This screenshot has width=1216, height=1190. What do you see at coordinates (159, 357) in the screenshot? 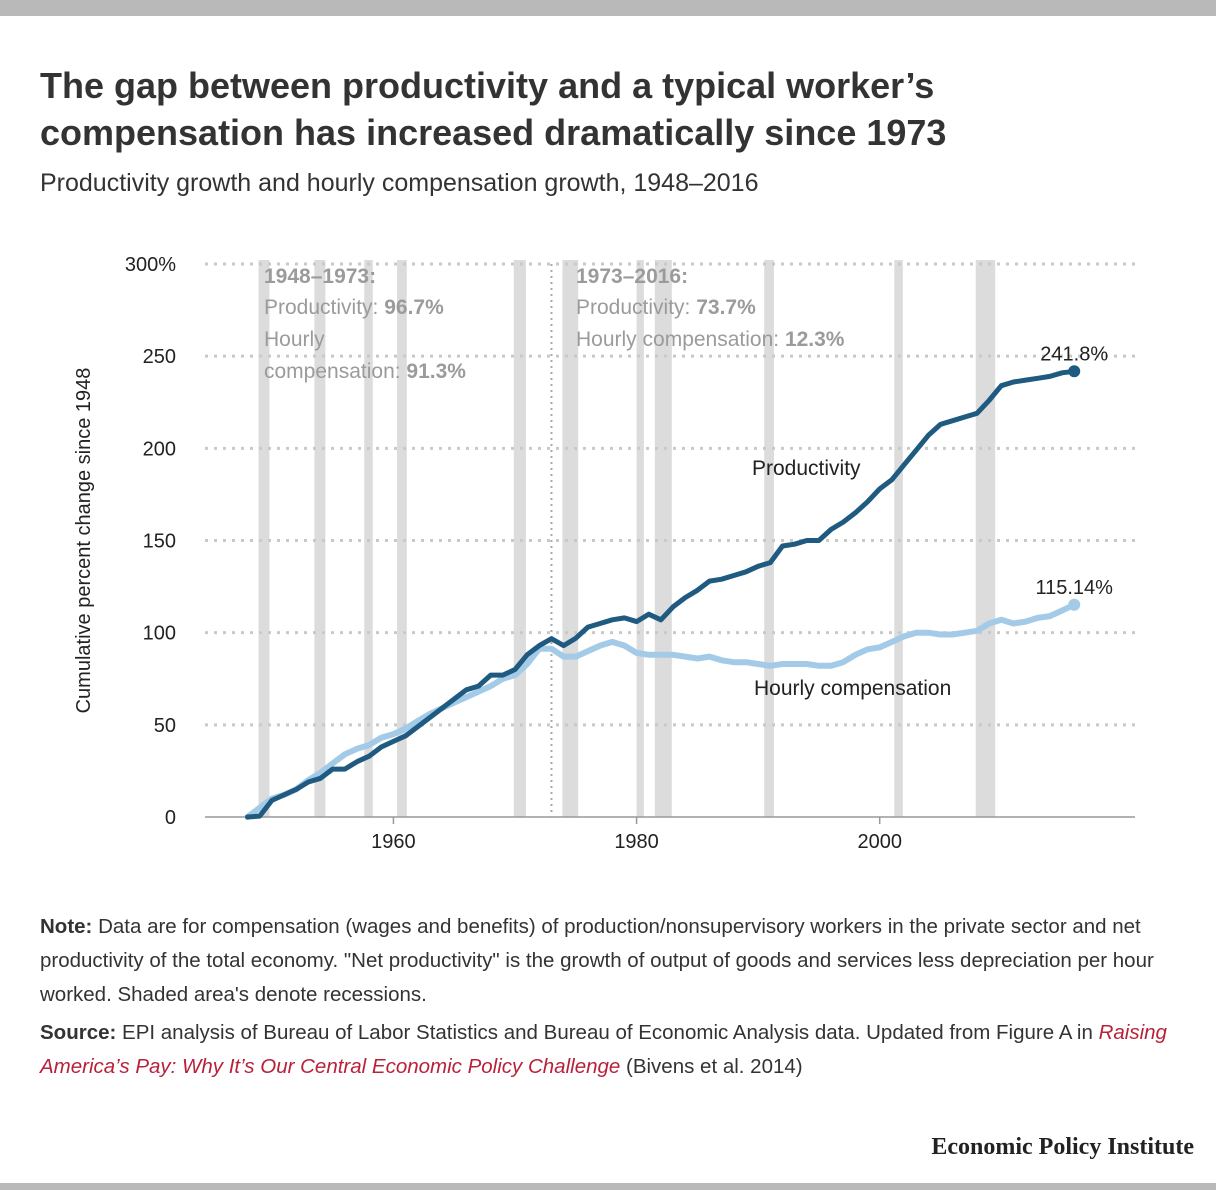
I see `y-tick-label: 250` at bounding box center [159, 357].